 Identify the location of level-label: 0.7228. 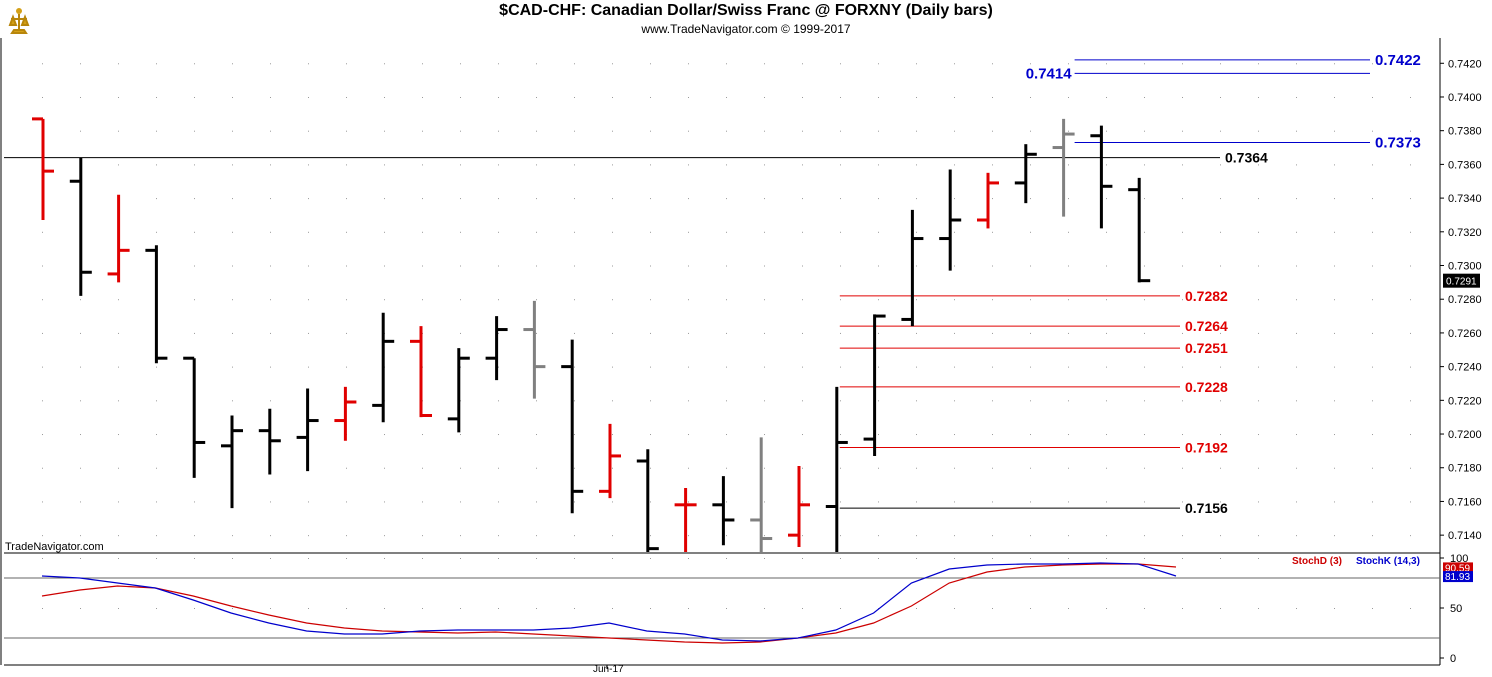
(1206, 387).